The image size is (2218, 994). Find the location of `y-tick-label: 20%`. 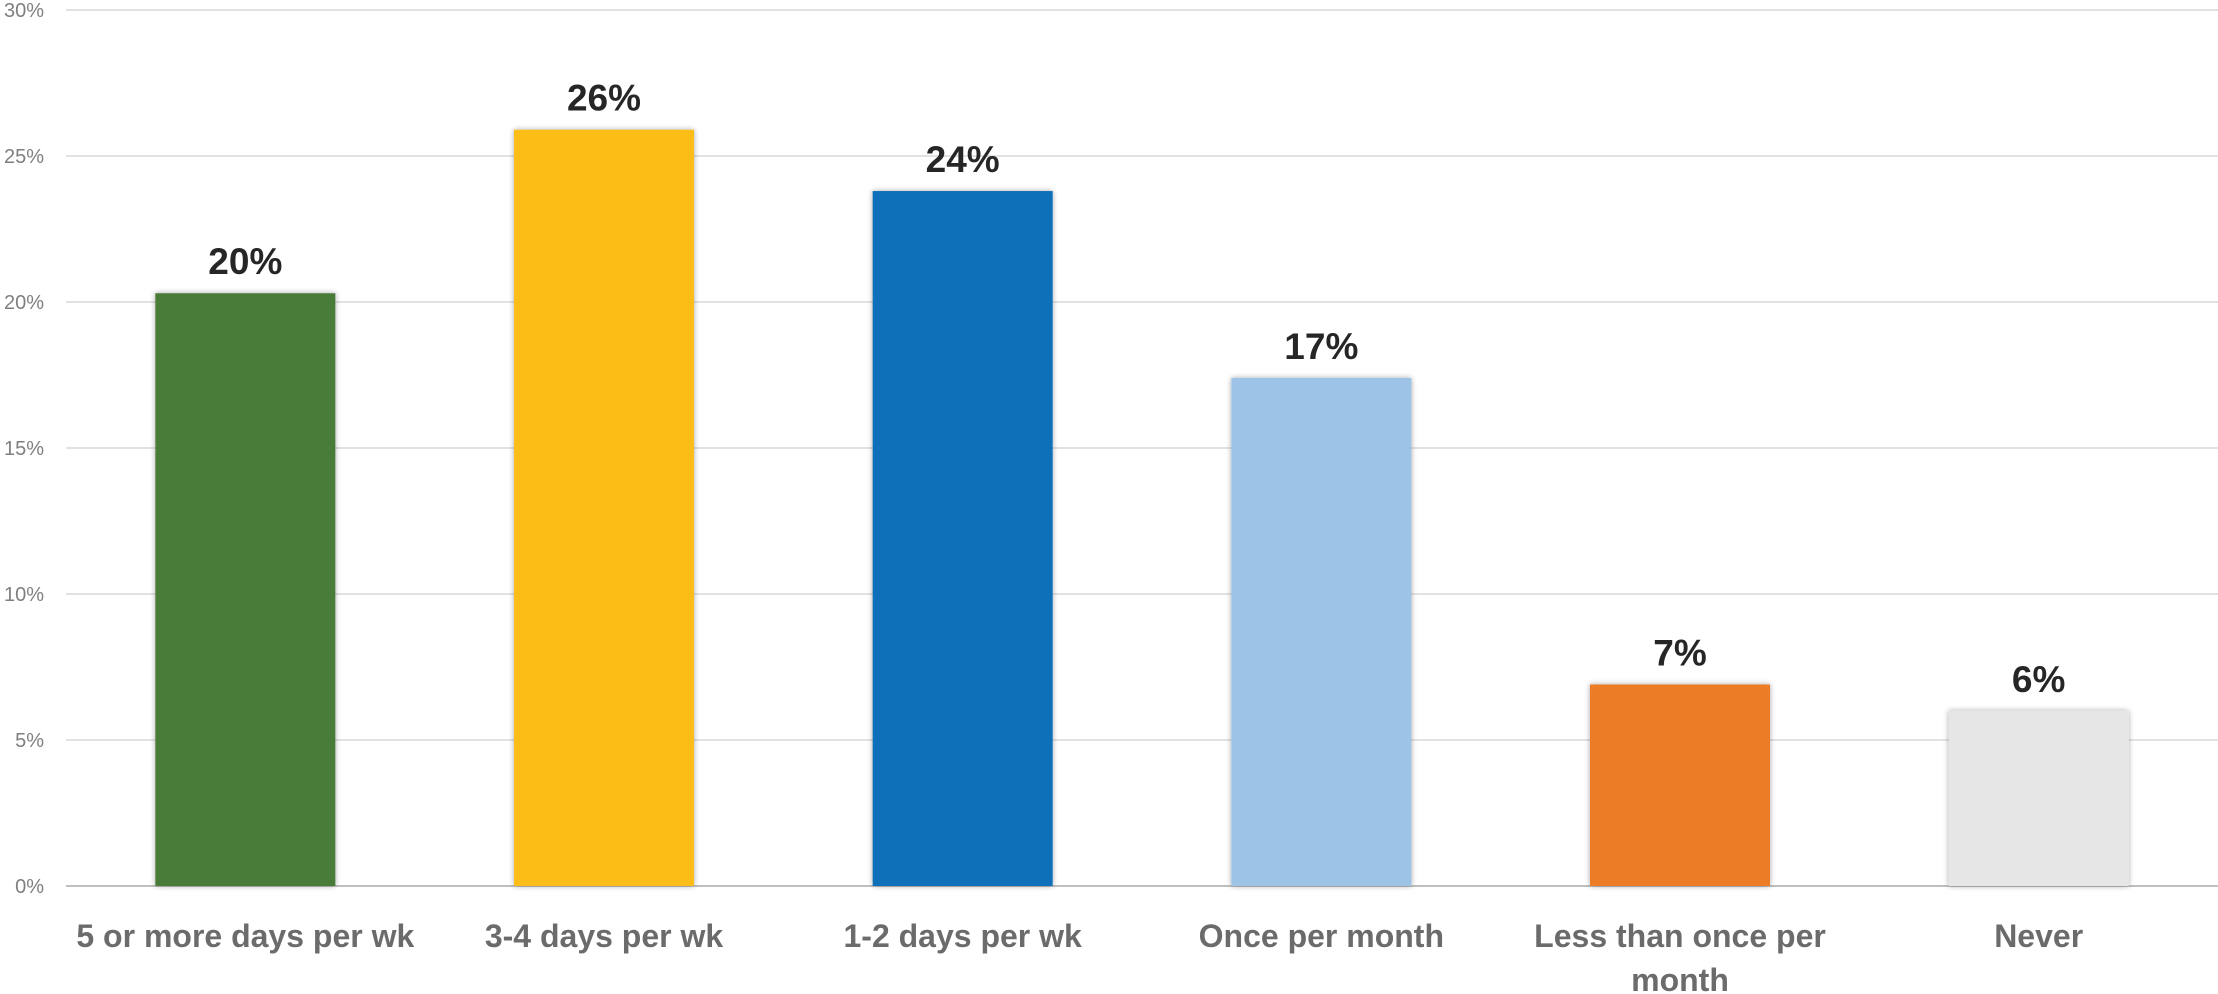

y-tick-label: 20% is located at coordinates (24, 303).